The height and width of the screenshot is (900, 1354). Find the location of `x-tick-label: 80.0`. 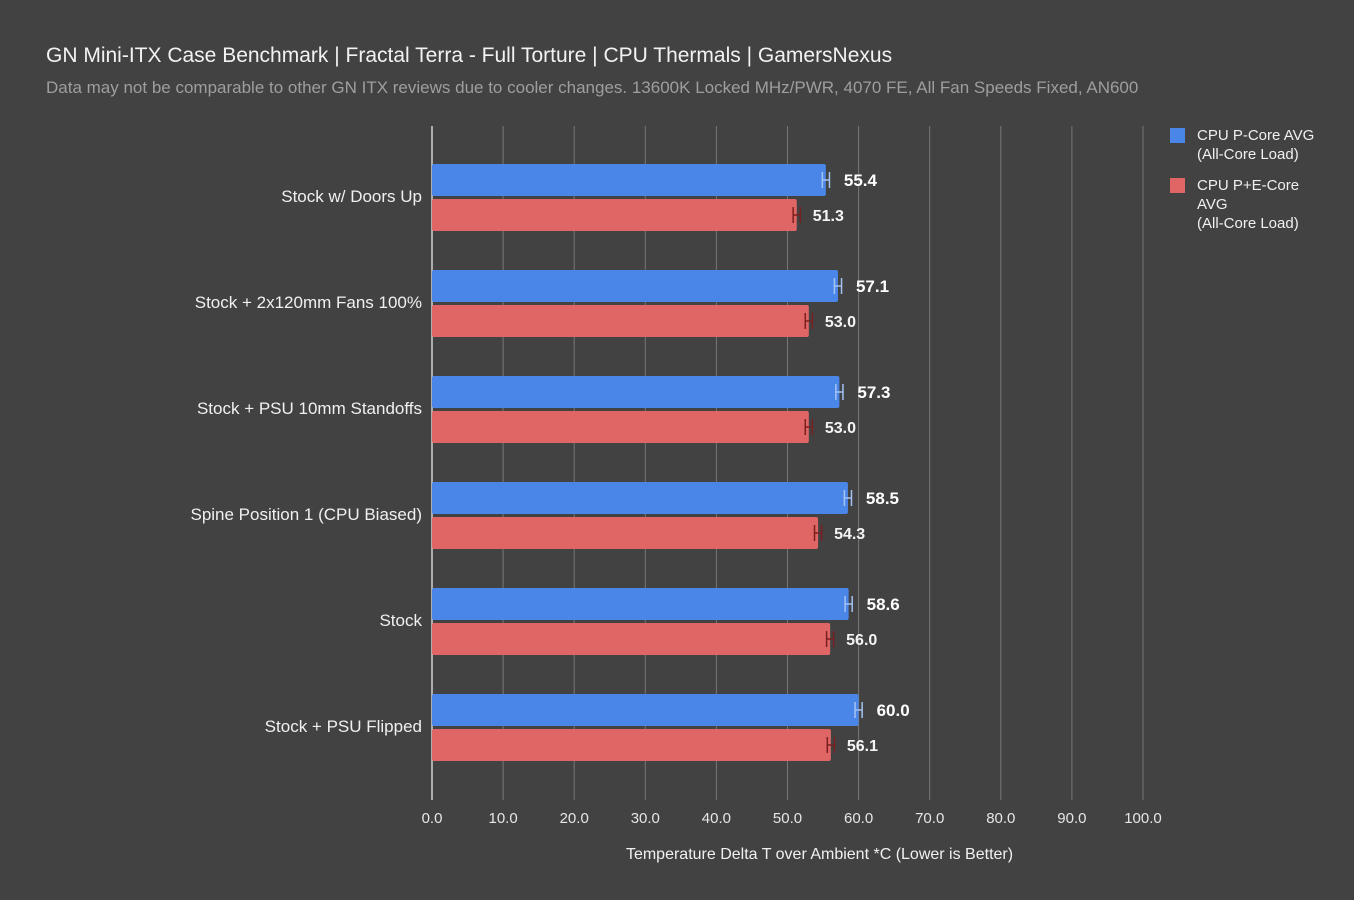

x-tick-label: 80.0 is located at coordinates (1000, 818).